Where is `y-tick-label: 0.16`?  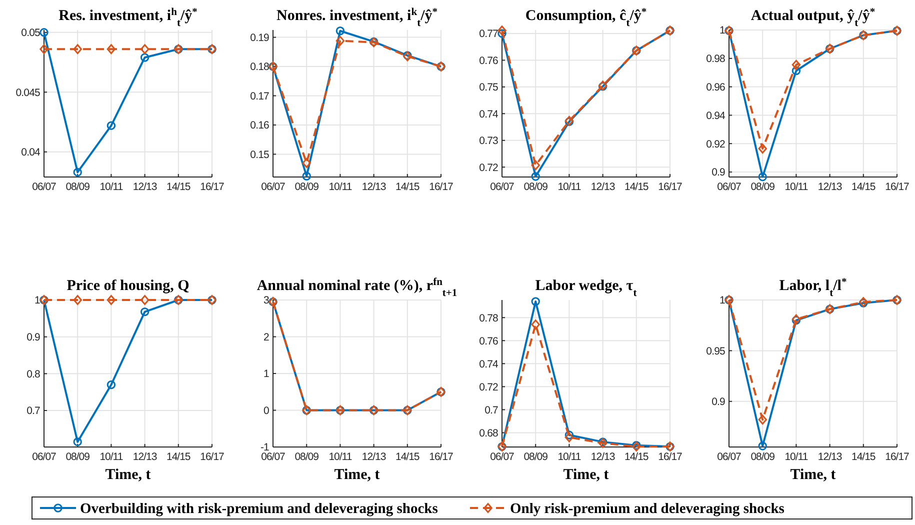 y-tick-label: 0.16 is located at coordinates (260, 126).